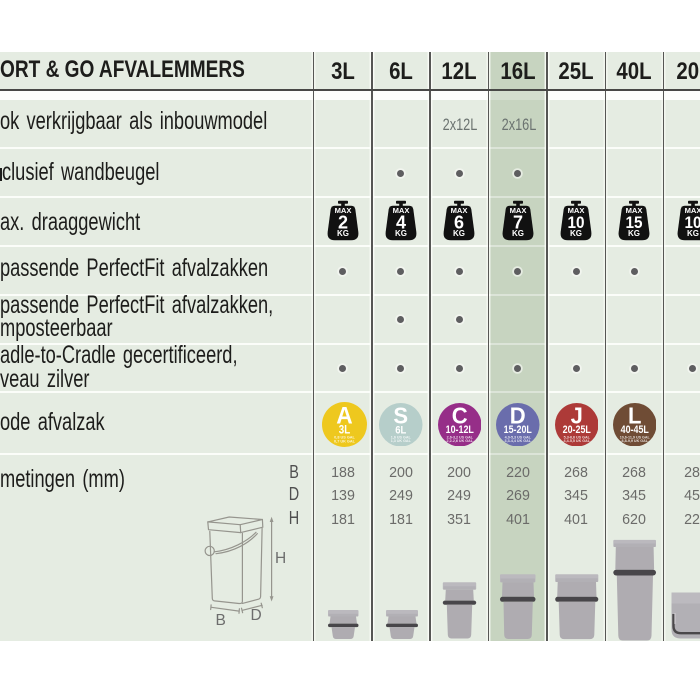 Image resolution: width=700 pixels, height=700 pixels. Describe the element at coordinates (518, 416) in the screenshot. I see `svg-text: D` at that location.